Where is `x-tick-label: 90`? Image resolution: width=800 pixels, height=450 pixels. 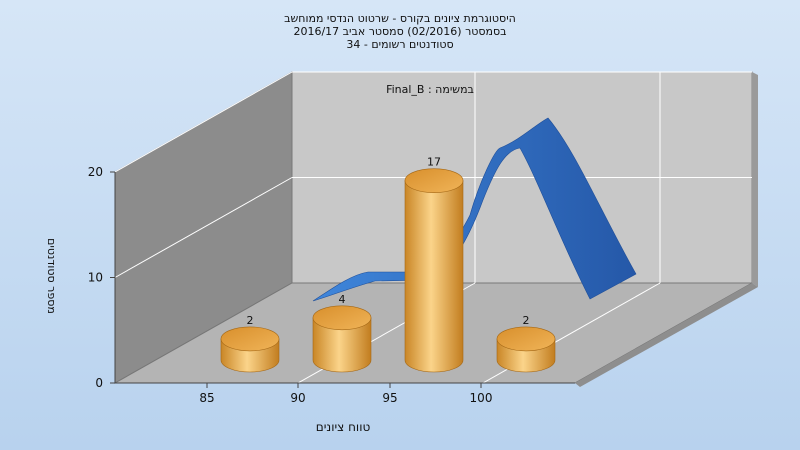 x-tick-label: 90 is located at coordinates (297, 398).